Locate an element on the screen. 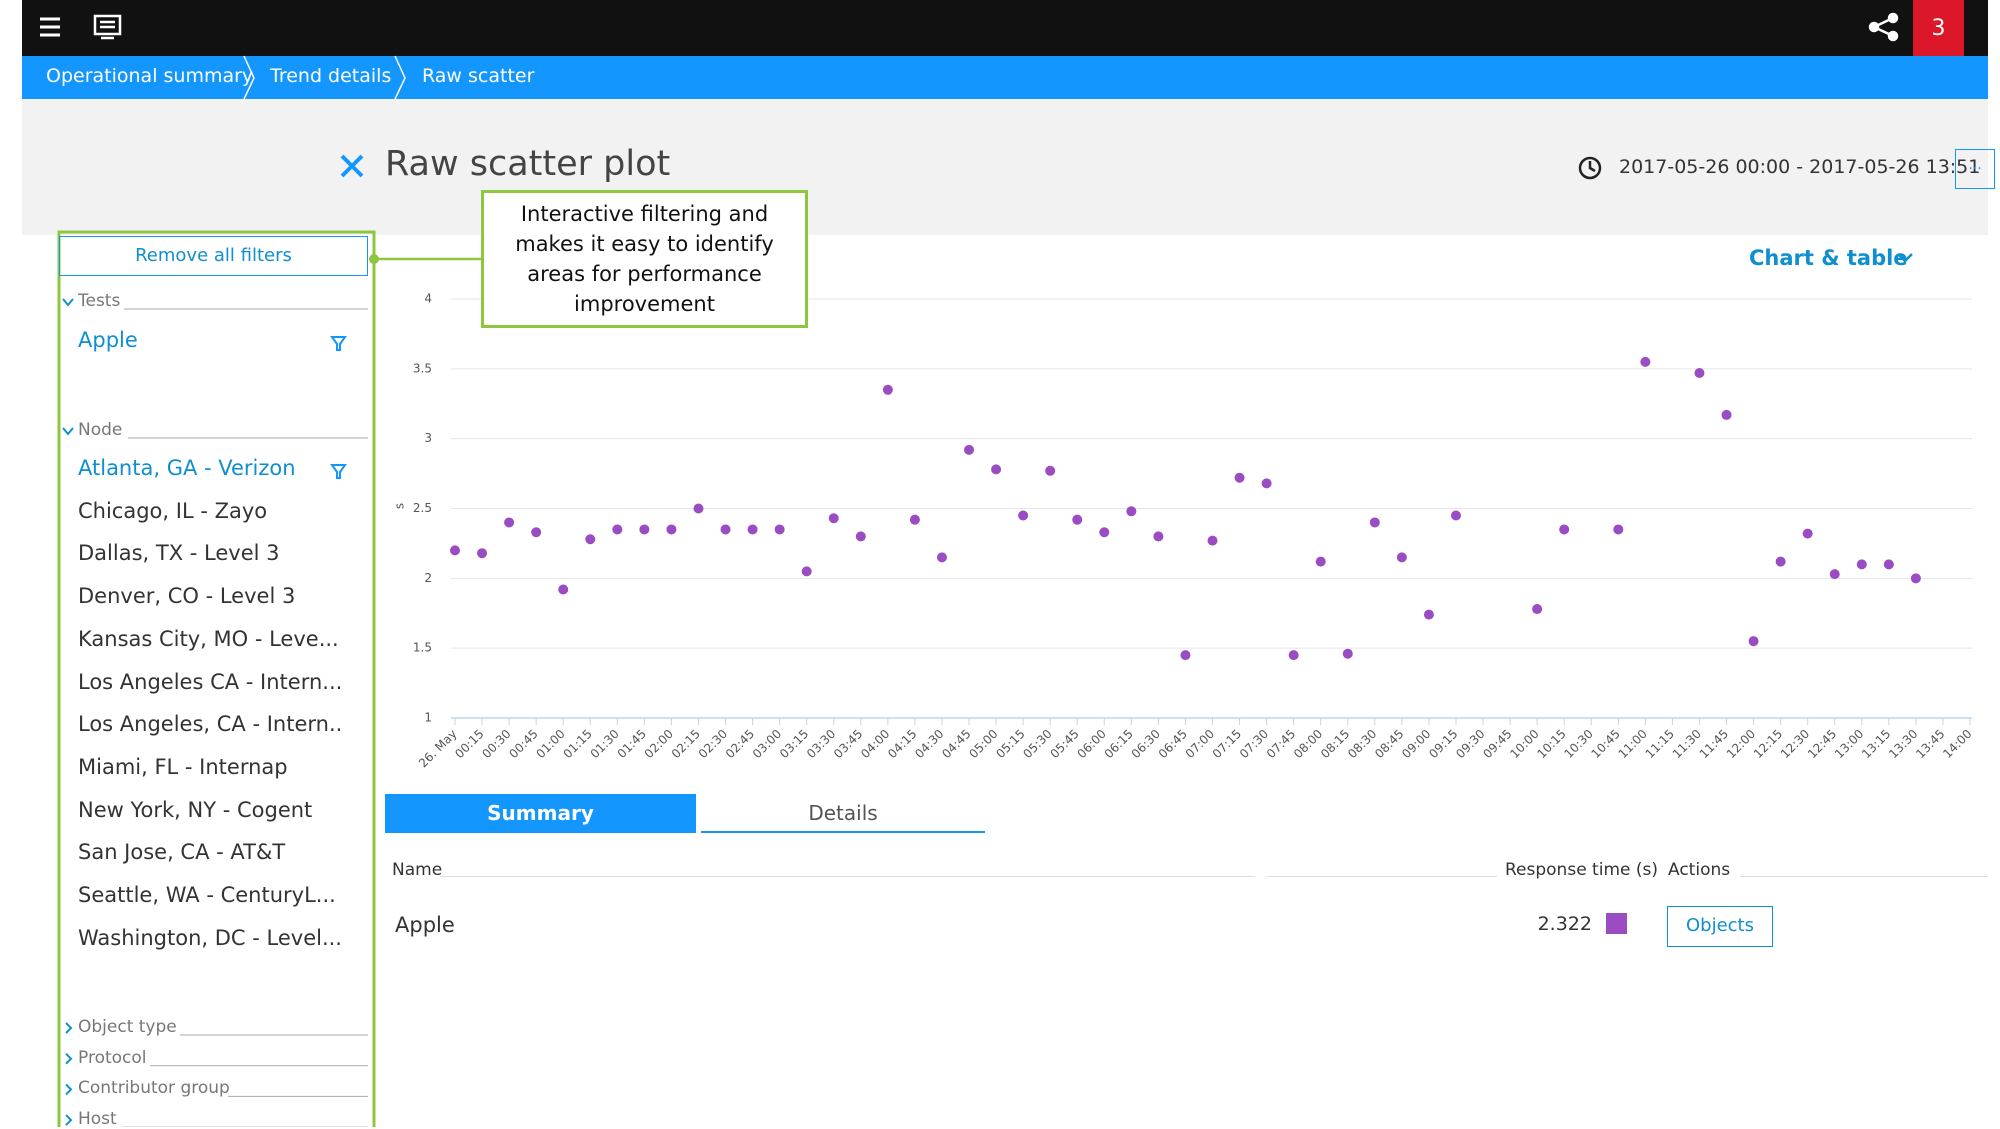 Image resolution: width=2000 pixels, height=1129 pixels. x-tick-label: 12:00 is located at coordinates (1741, 744).